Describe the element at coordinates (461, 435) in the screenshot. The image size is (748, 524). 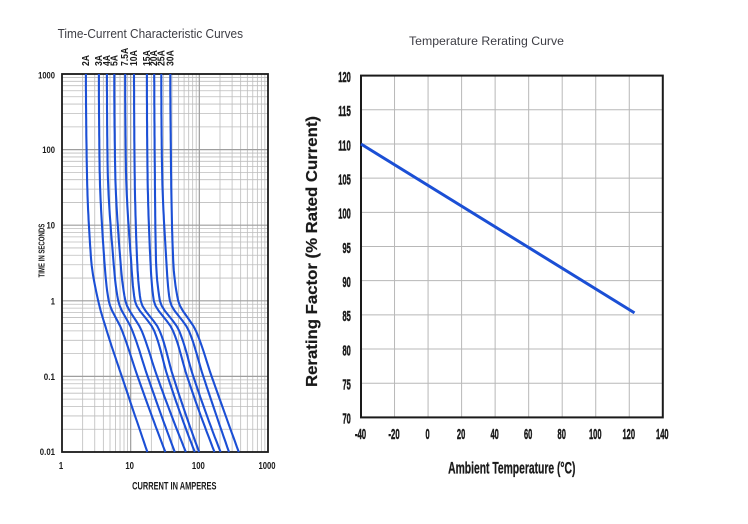
I see `svg-text: 20` at that location.